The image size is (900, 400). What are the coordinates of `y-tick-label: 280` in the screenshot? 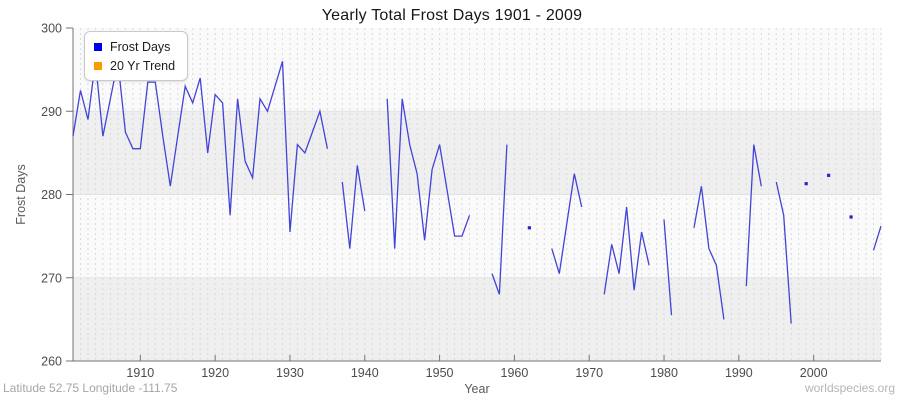 It's located at (51, 195).